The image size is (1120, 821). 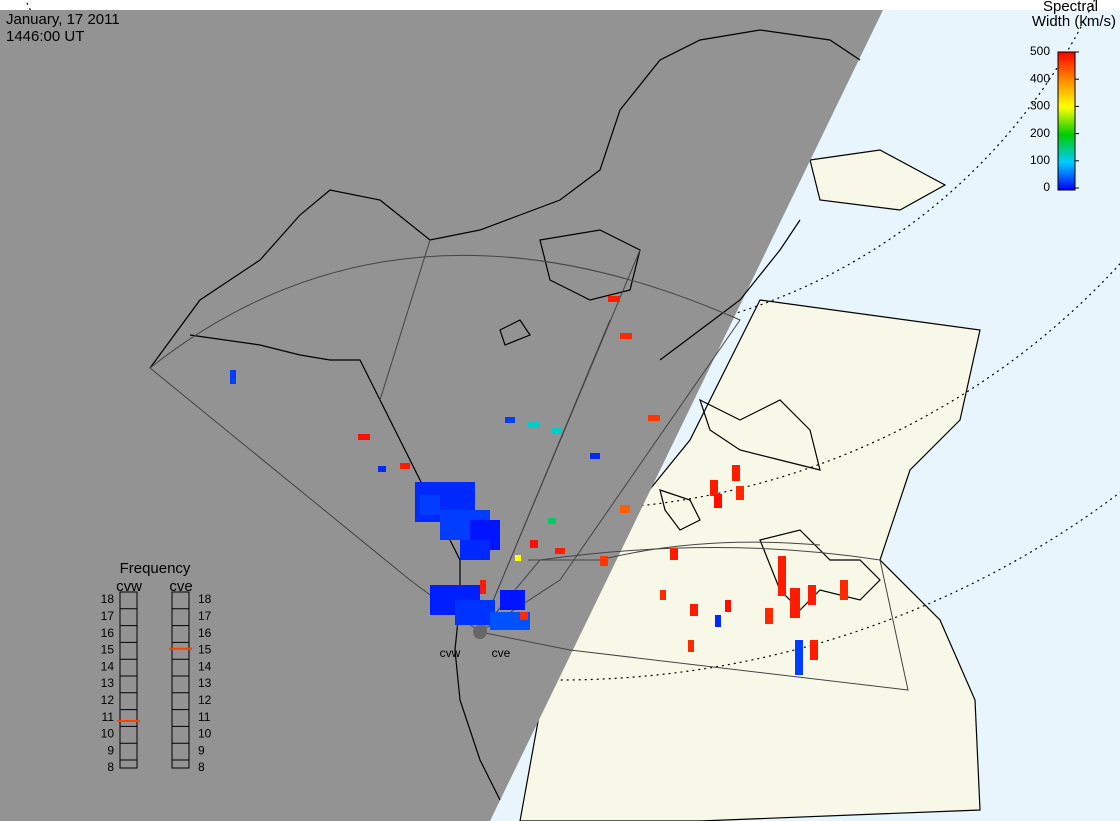 I want to click on radar-name: cve, so click(x=180, y=586).